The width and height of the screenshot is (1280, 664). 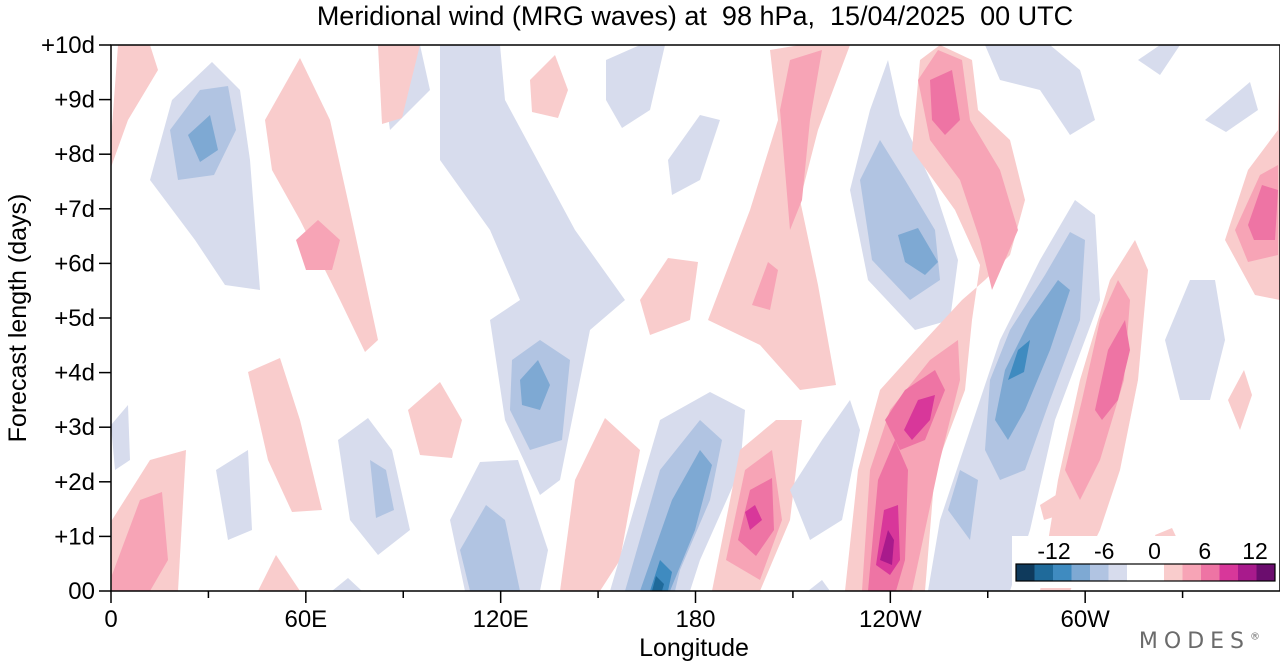 I want to click on x-tick-label: 0, so click(x=110, y=619).